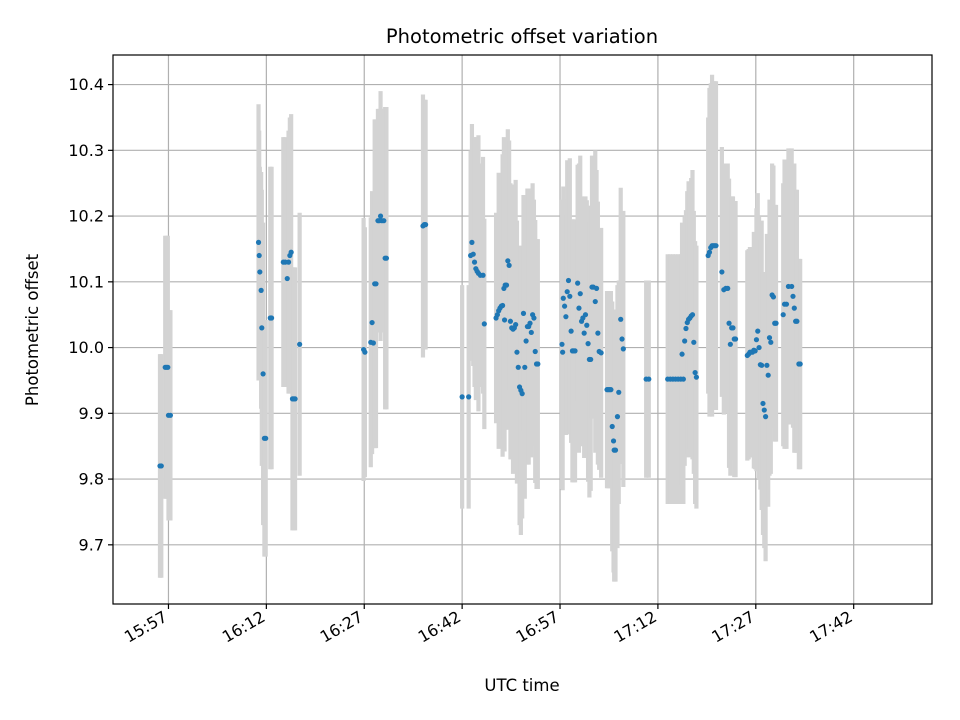 The width and height of the screenshot is (960, 720). I want to click on y-axis-title: Photometric offset, so click(32, 329).